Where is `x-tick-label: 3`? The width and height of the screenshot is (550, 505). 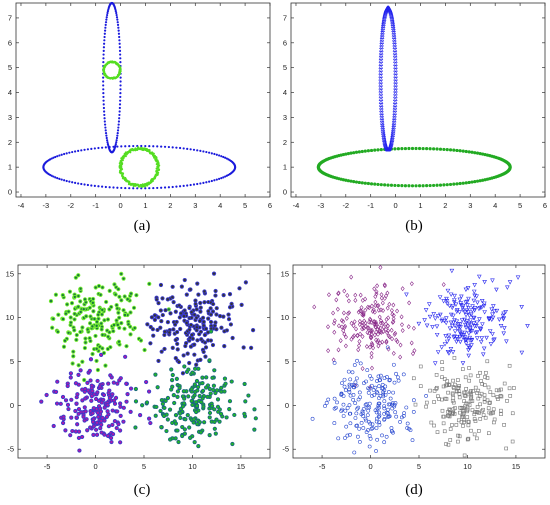 x-tick-label: 3 is located at coordinates (470, 205).